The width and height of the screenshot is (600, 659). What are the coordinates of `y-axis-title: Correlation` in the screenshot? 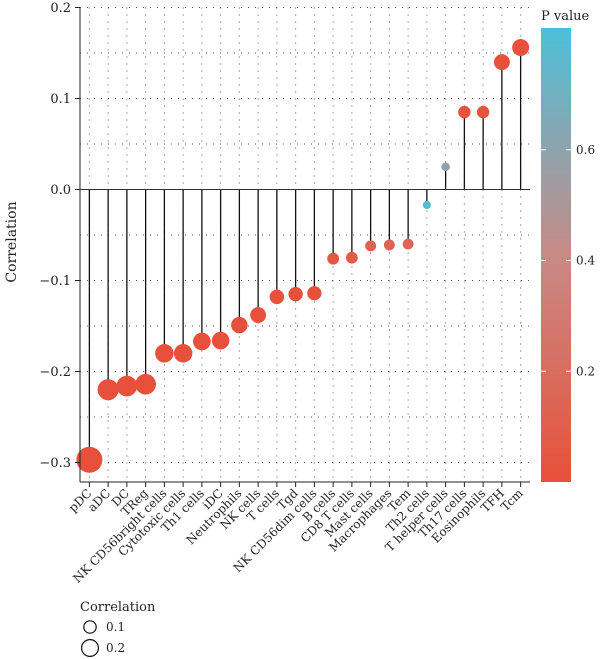 It's located at (12, 241).